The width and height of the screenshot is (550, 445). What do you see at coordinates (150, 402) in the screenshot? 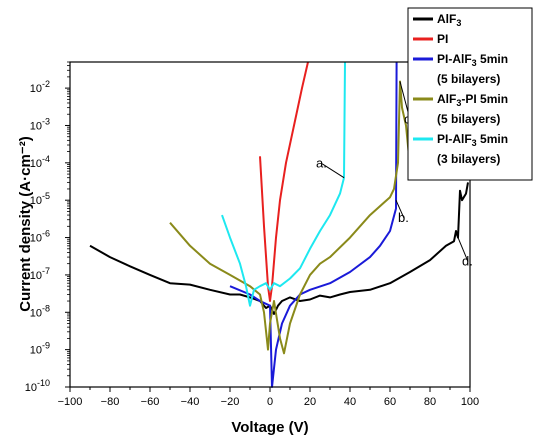
I see `x-tick-label: −60` at bounding box center [150, 402].